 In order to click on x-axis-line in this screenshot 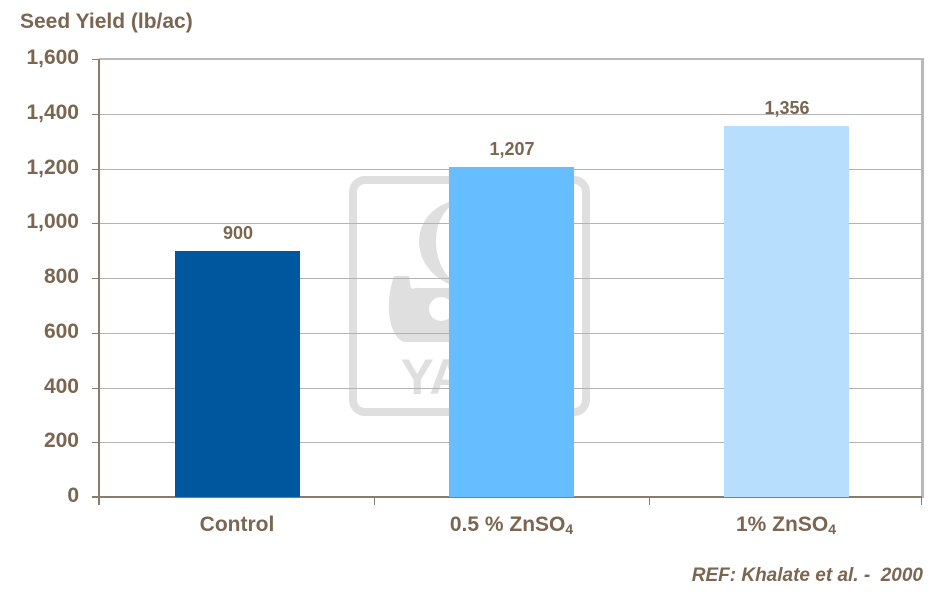, I will do `click(507, 497)`.